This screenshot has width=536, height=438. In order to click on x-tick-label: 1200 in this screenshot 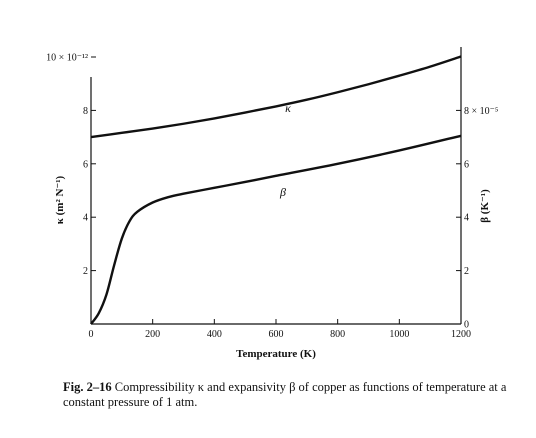, I will do `click(461, 334)`.